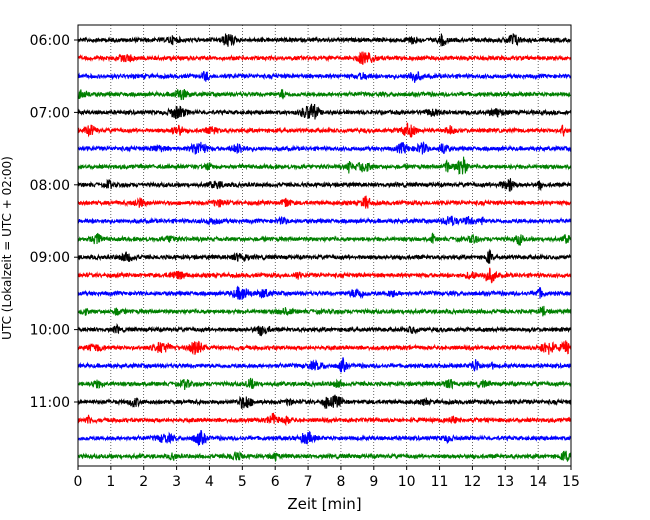 This screenshot has height=520, width=650. Describe the element at coordinates (50, 113) in the screenshot. I see `y-tick-label: 07:00` at that location.